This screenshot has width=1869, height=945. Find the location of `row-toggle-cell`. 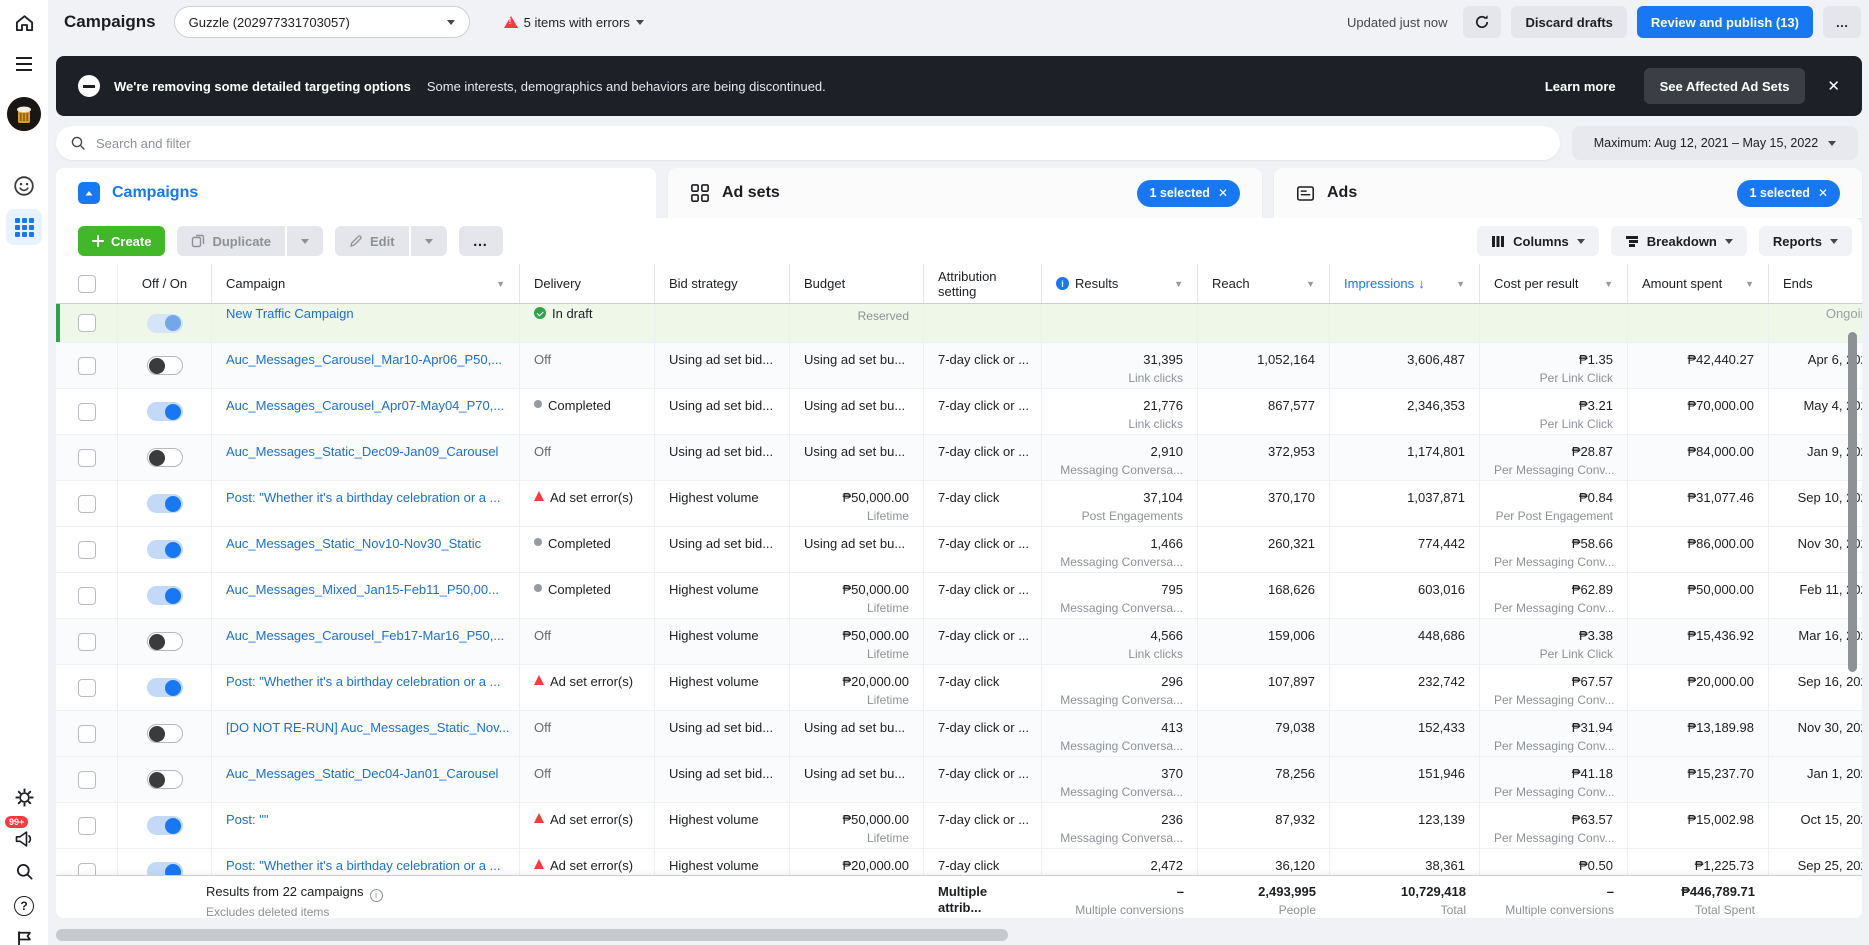

row-toggle-cell is located at coordinates (165, 411).